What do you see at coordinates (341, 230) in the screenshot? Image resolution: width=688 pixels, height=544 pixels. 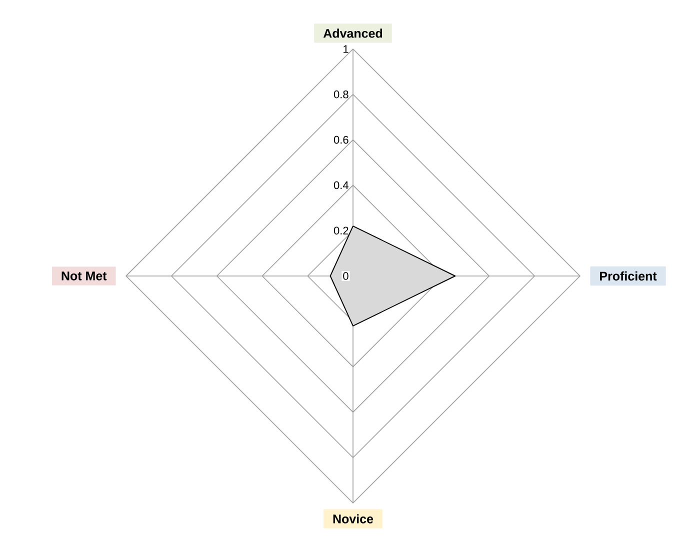 I see `y-tick-label: 0.2` at bounding box center [341, 230].